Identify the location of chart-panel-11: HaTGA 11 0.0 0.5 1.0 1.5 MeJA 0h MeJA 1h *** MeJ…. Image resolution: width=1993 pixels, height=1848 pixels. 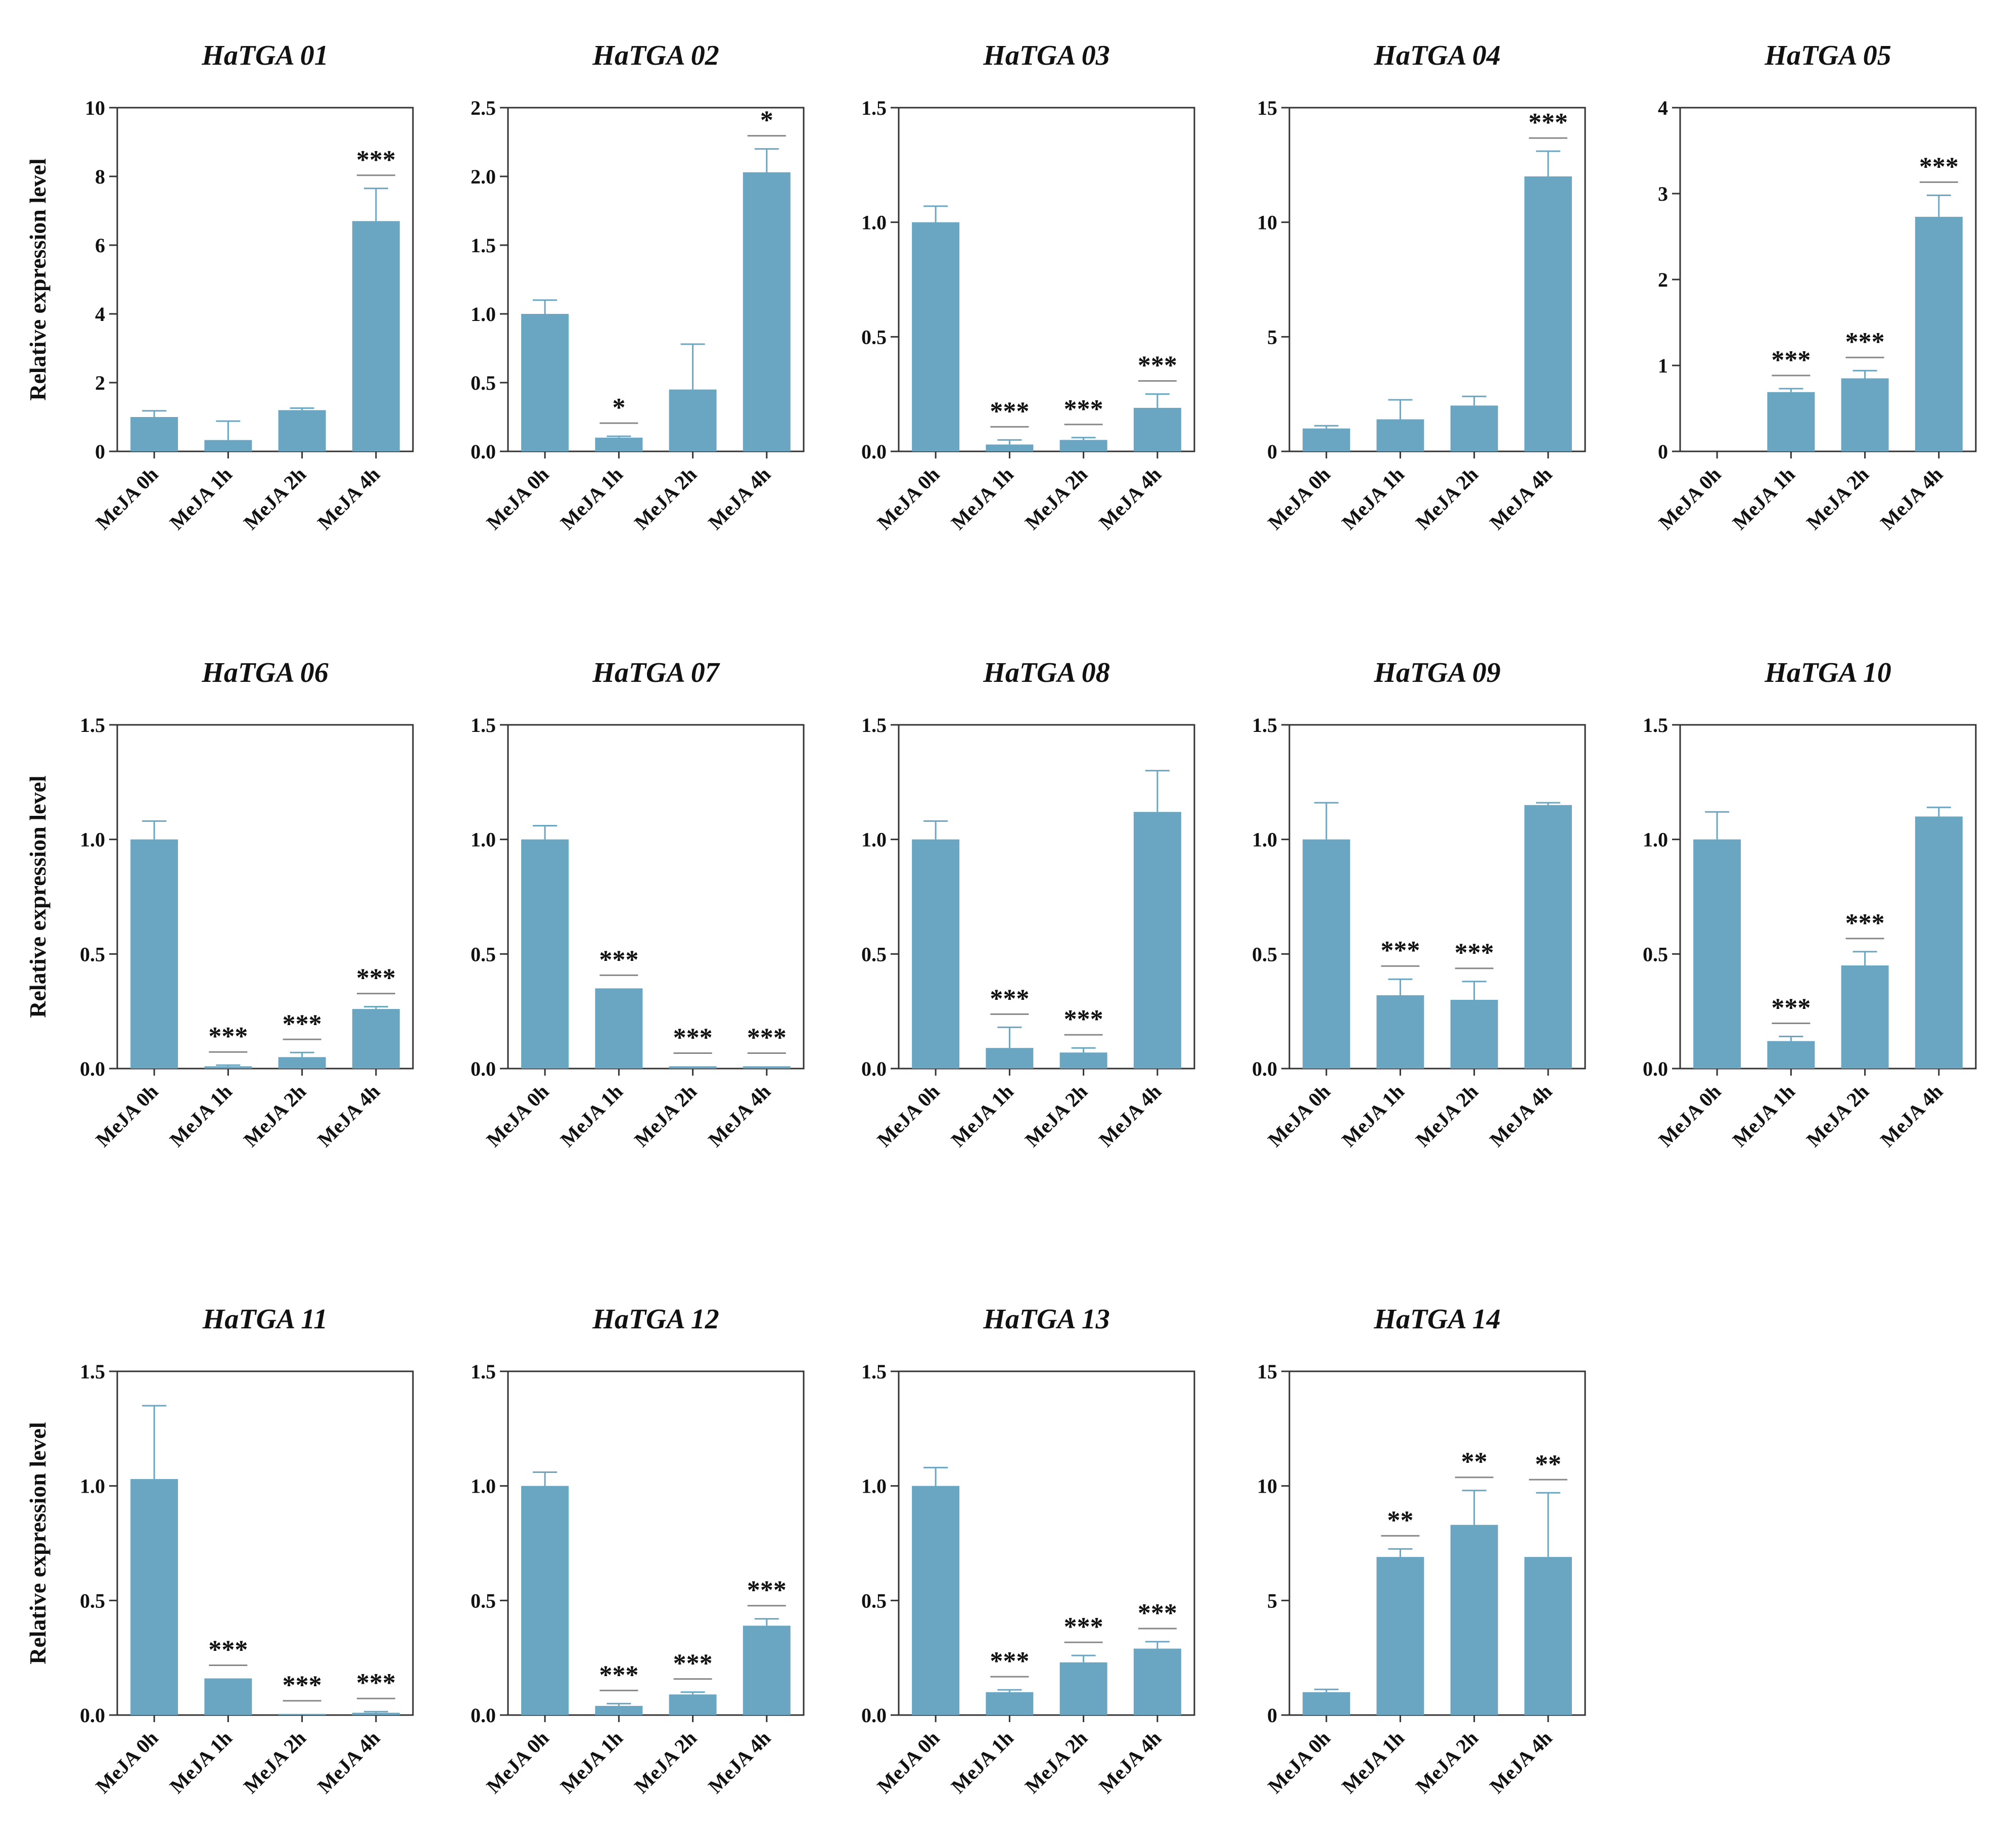
(219, 1551).